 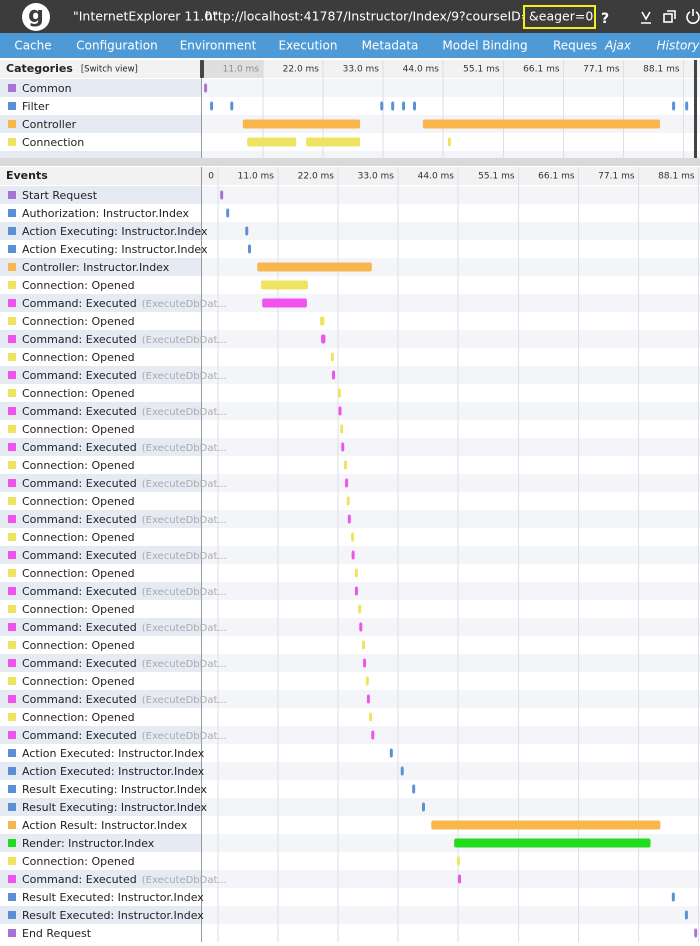 I want to click on tick-label: 33.0 ms, so click(x=361, y=70).